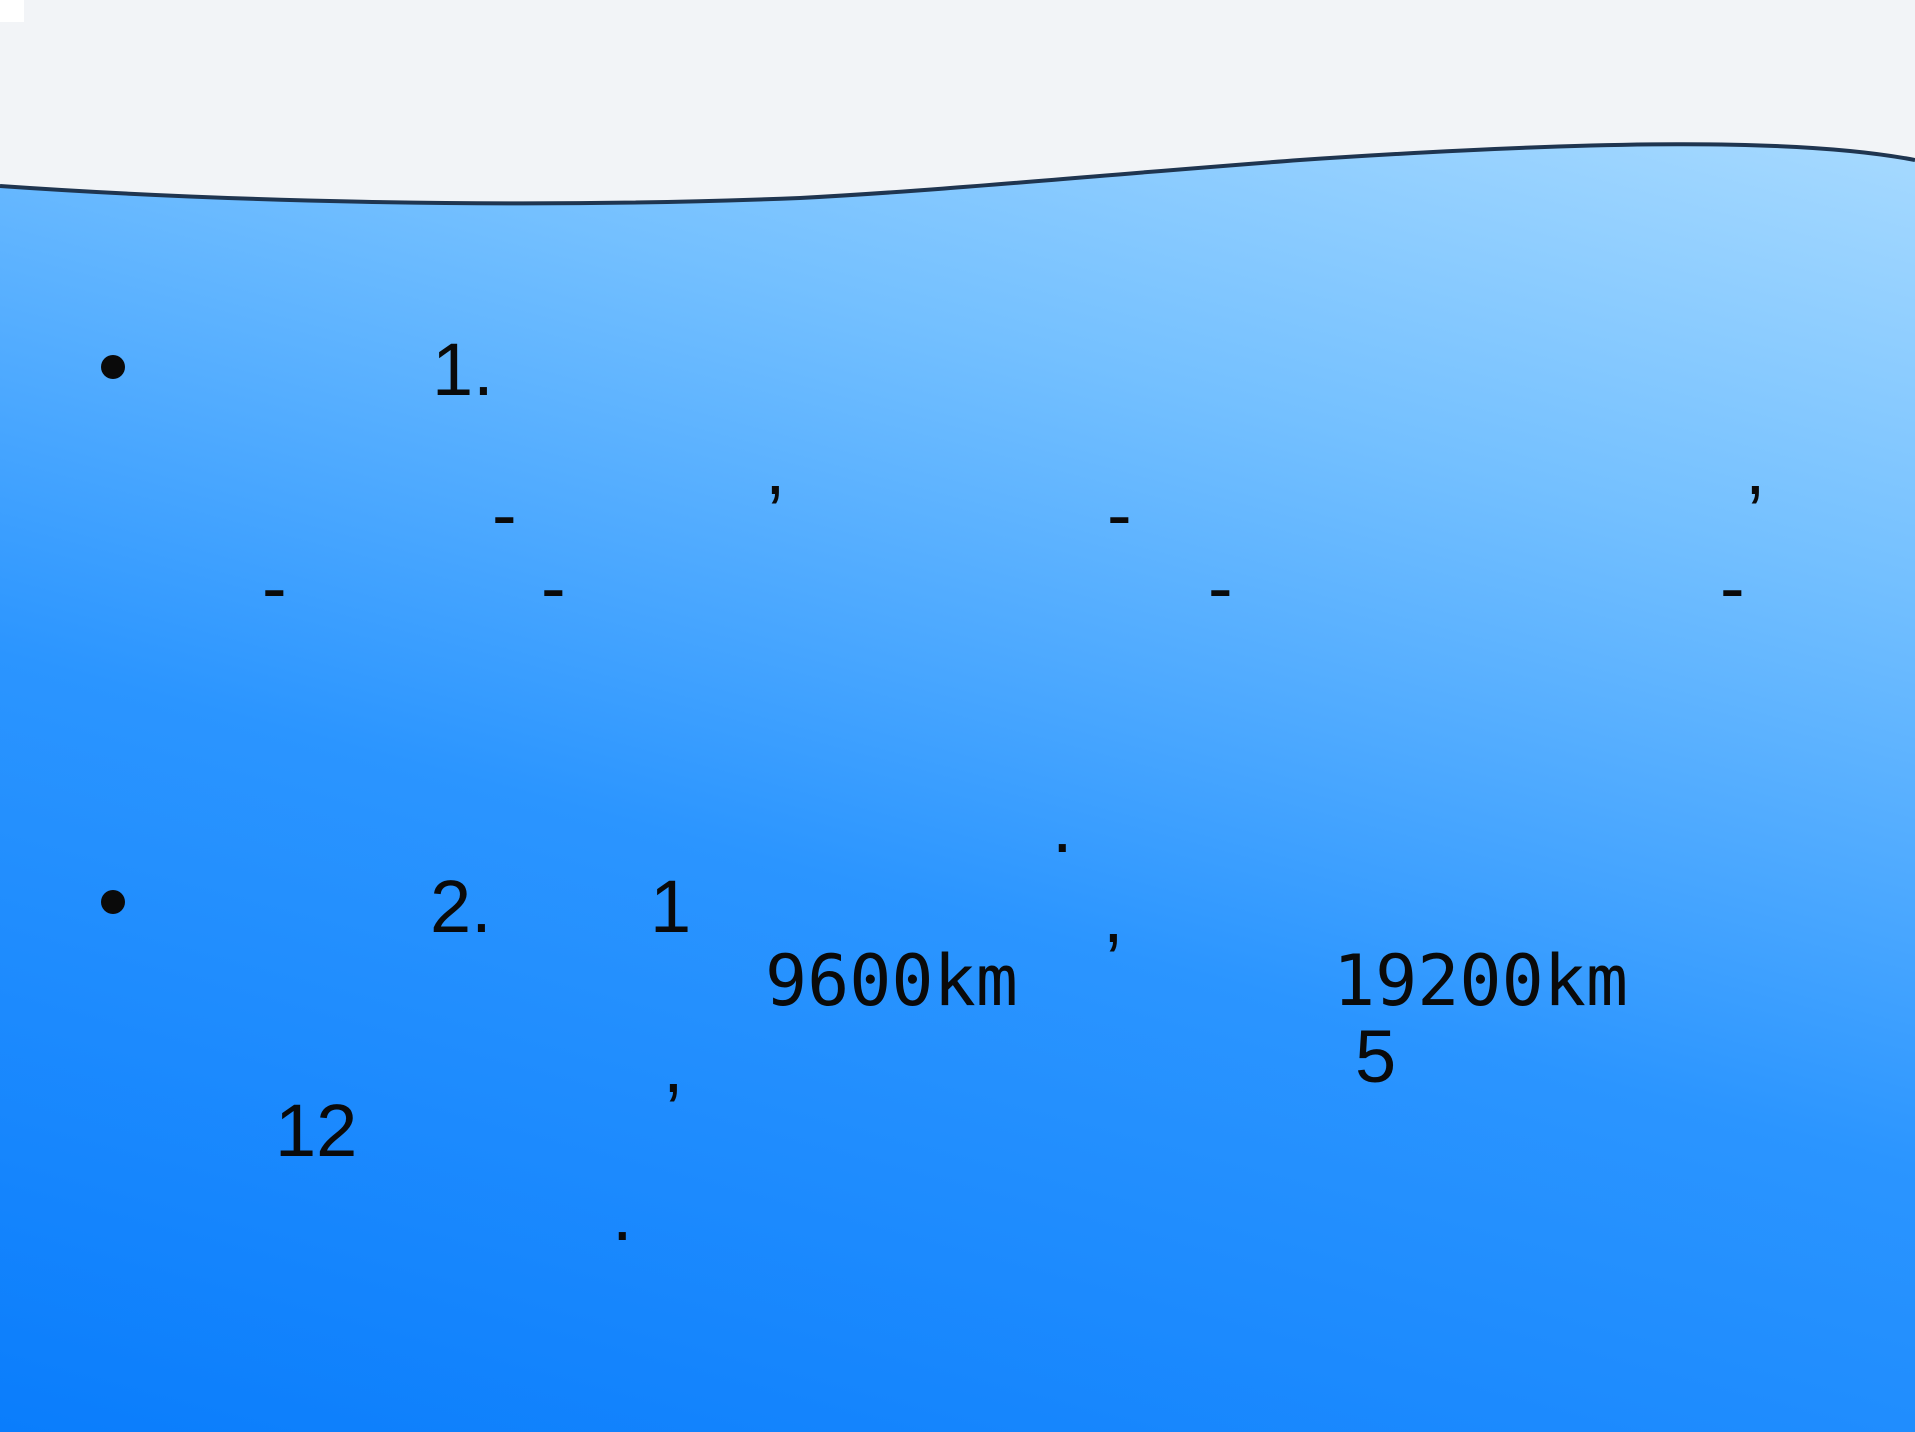 This screenshot has width=1915, height=1432. What do you see at coordinates (1062, 826) in the screenshot?
I see `item-1-period: .` at bounding box center [1062, 826].